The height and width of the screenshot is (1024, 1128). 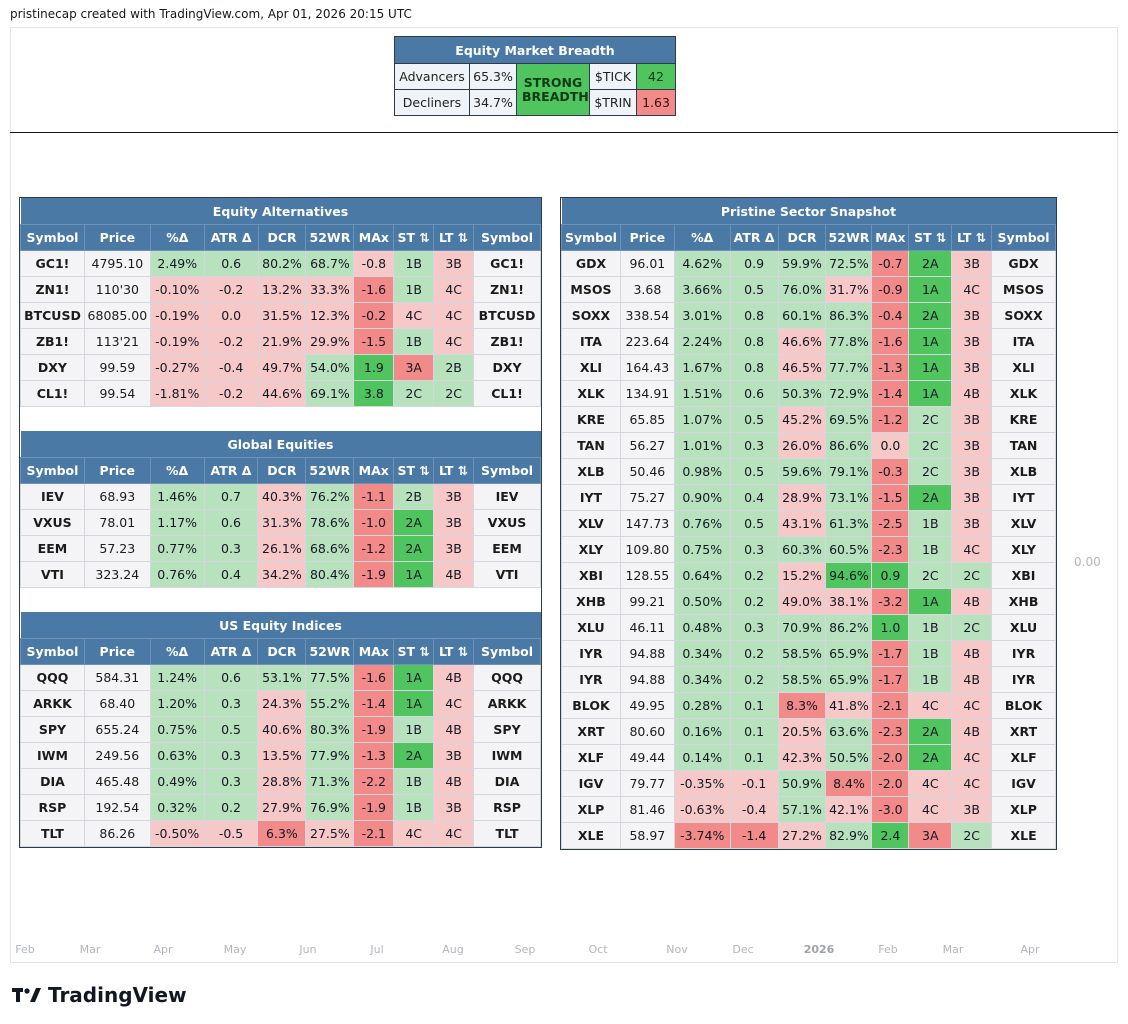 I want to click on table-row: XLU 46.11 0.48% 0.3 70.9% 86.2% 1.0 1B 2C XLU, so click(x=808, y=627).